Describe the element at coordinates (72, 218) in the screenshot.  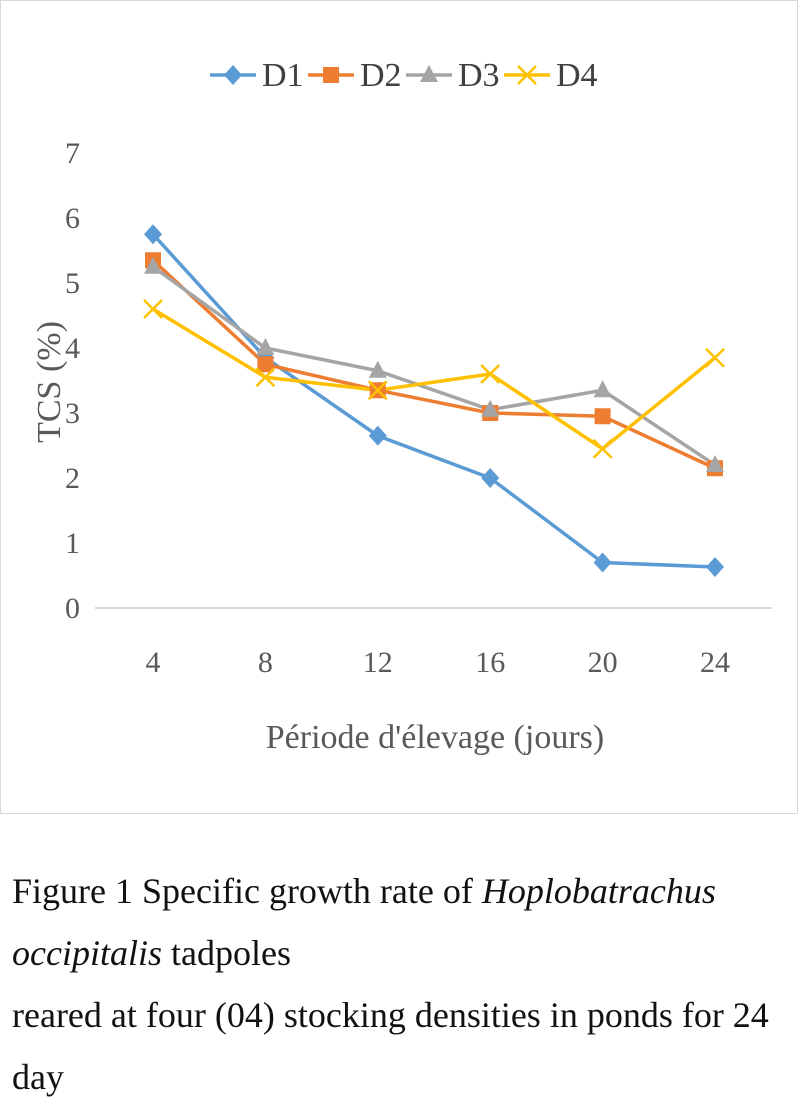
I see `y-tick-label: 6` at that location.